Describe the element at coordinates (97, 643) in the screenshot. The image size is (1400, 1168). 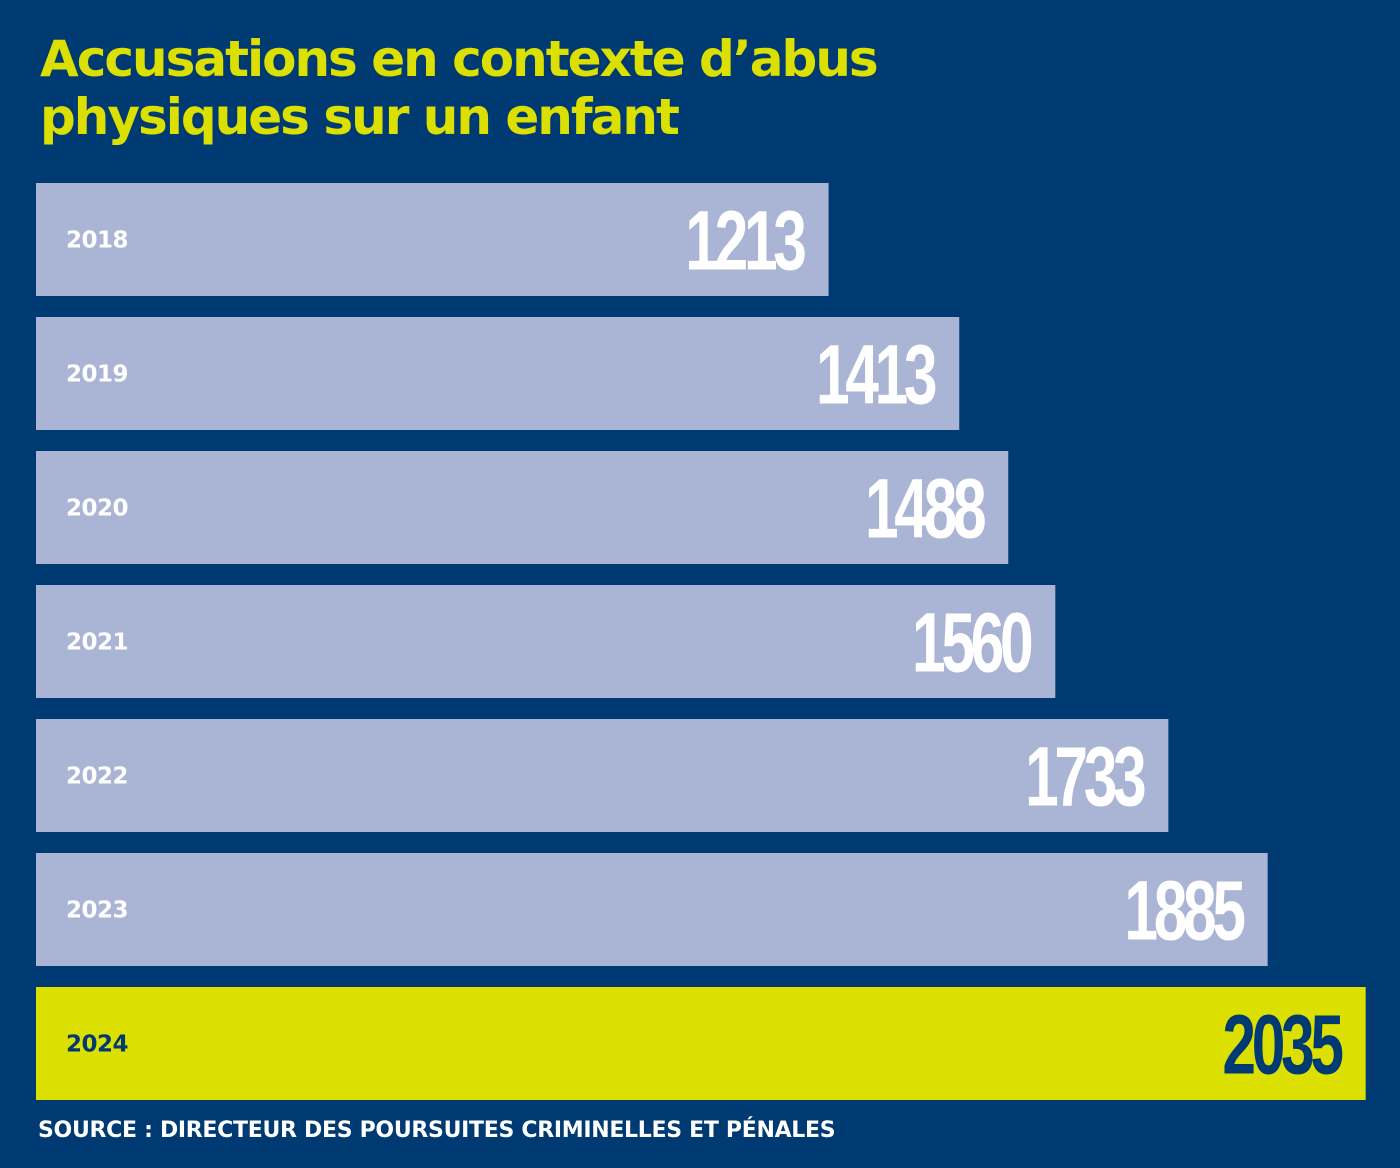
I see `category-label-2021: 2021` at that location.